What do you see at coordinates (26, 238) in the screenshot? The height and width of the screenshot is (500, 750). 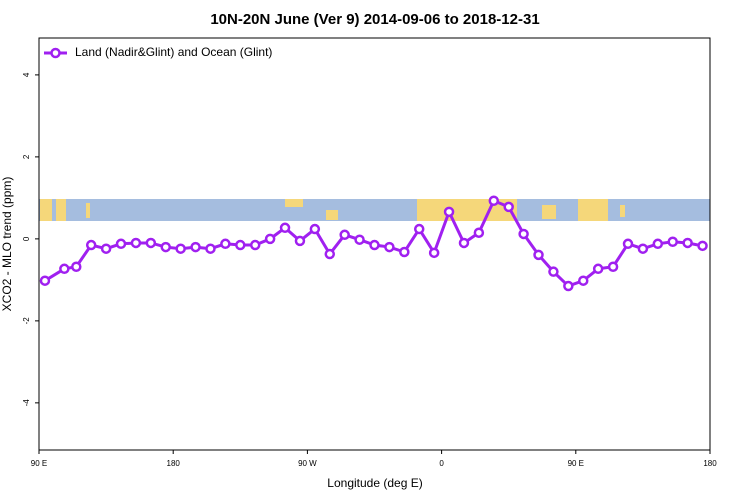 I see `y-tick-label: 0` at bounding box center [26, 238].